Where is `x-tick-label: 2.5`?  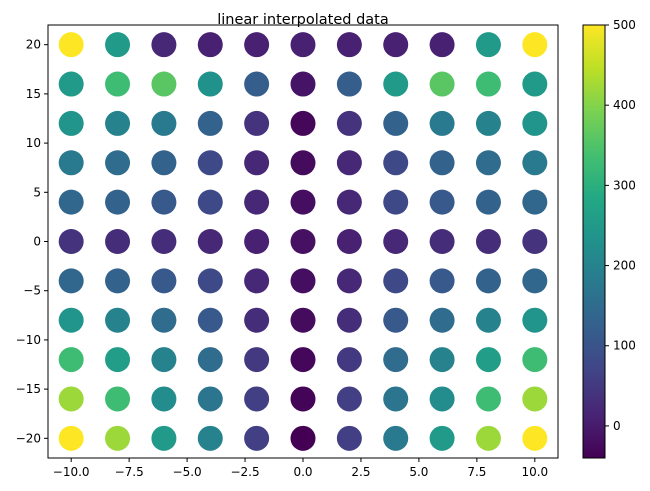
x-tick-label: 2.5 is located at coordinates (360, 472).